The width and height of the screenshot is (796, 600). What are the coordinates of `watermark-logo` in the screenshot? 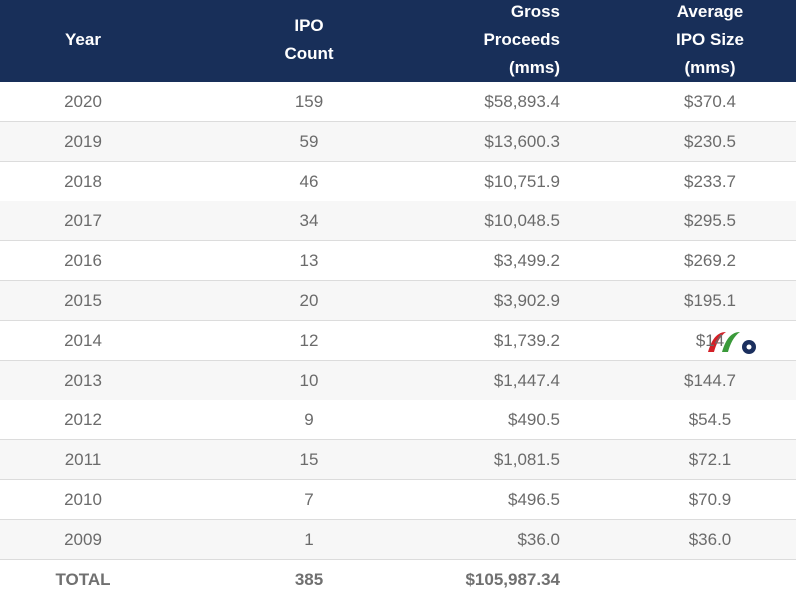 It's located at (732, 343).